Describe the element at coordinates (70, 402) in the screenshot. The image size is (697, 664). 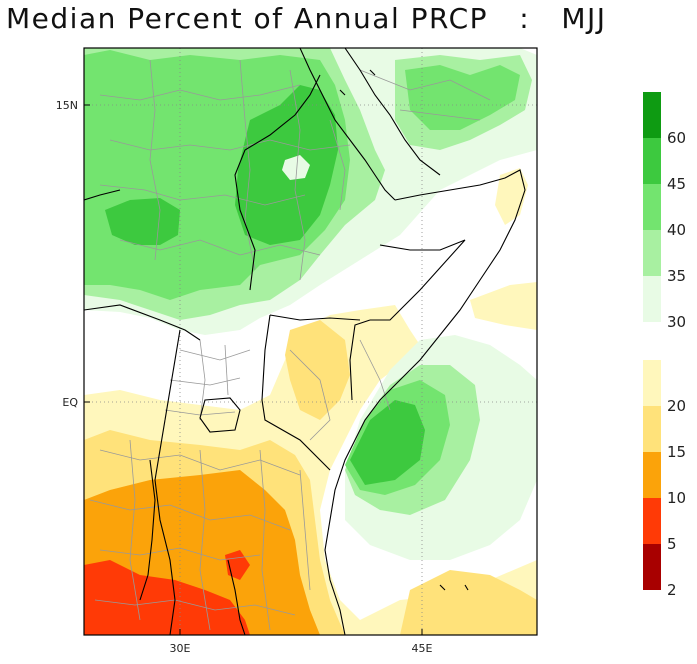
I see `lat-label-eq: EQ` at that location.